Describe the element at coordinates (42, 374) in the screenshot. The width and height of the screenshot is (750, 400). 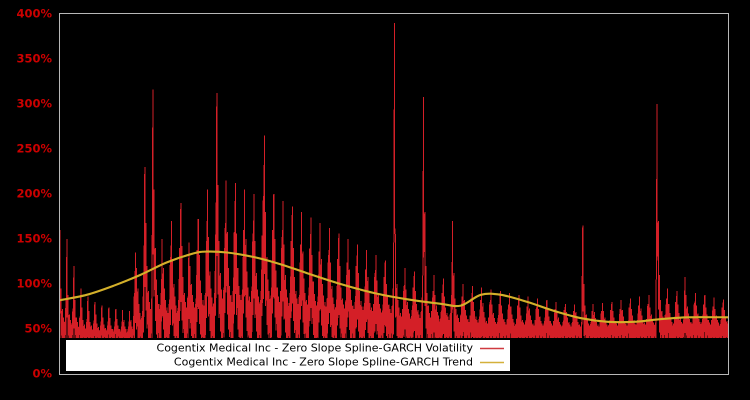
I see `y-axis-tick-label: 0%` at that location.